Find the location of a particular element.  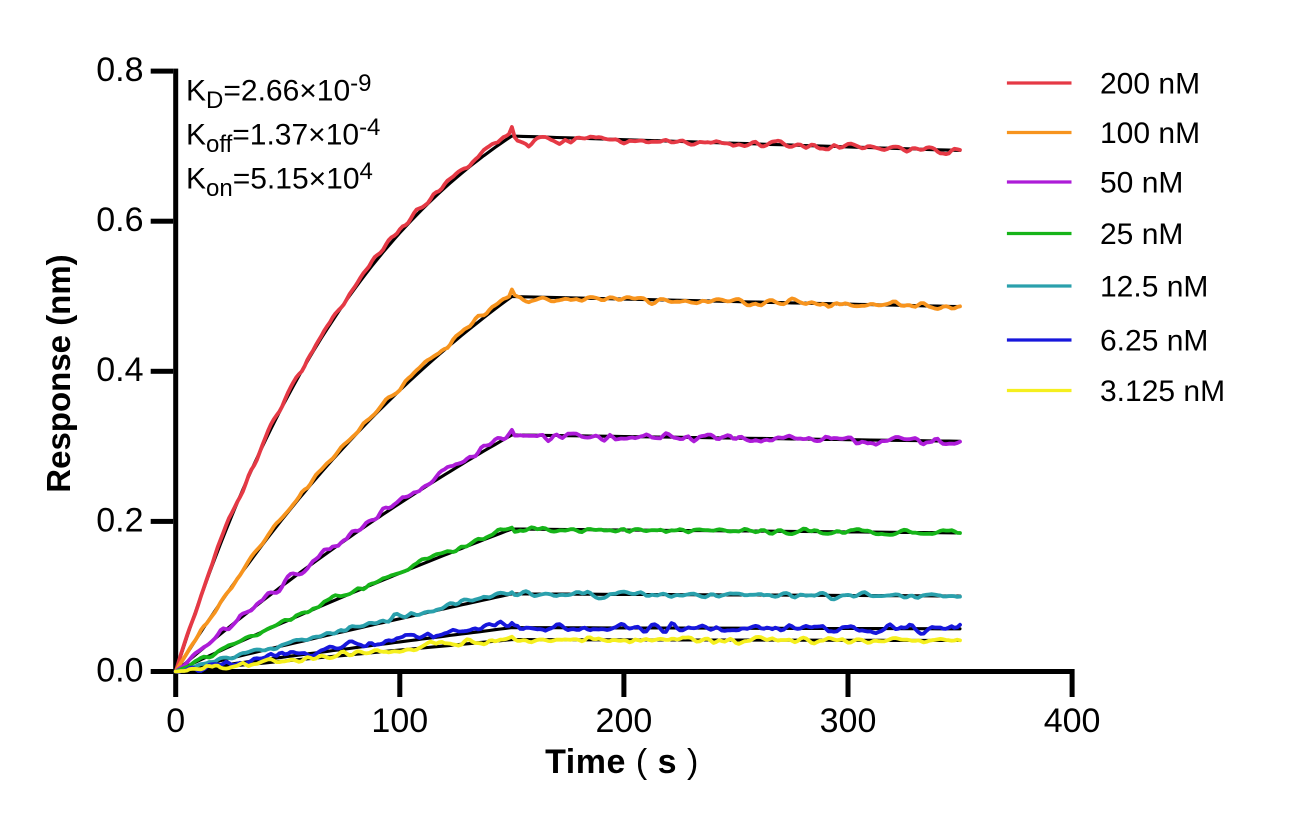

svg-text: 200 nM is located at coordinates (1150, 83).